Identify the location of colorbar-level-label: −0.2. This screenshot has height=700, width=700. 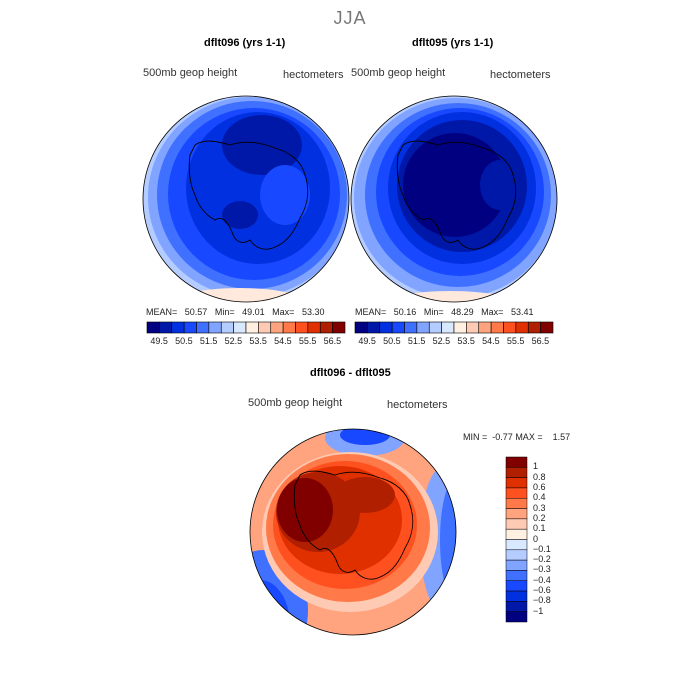
(542, 559).